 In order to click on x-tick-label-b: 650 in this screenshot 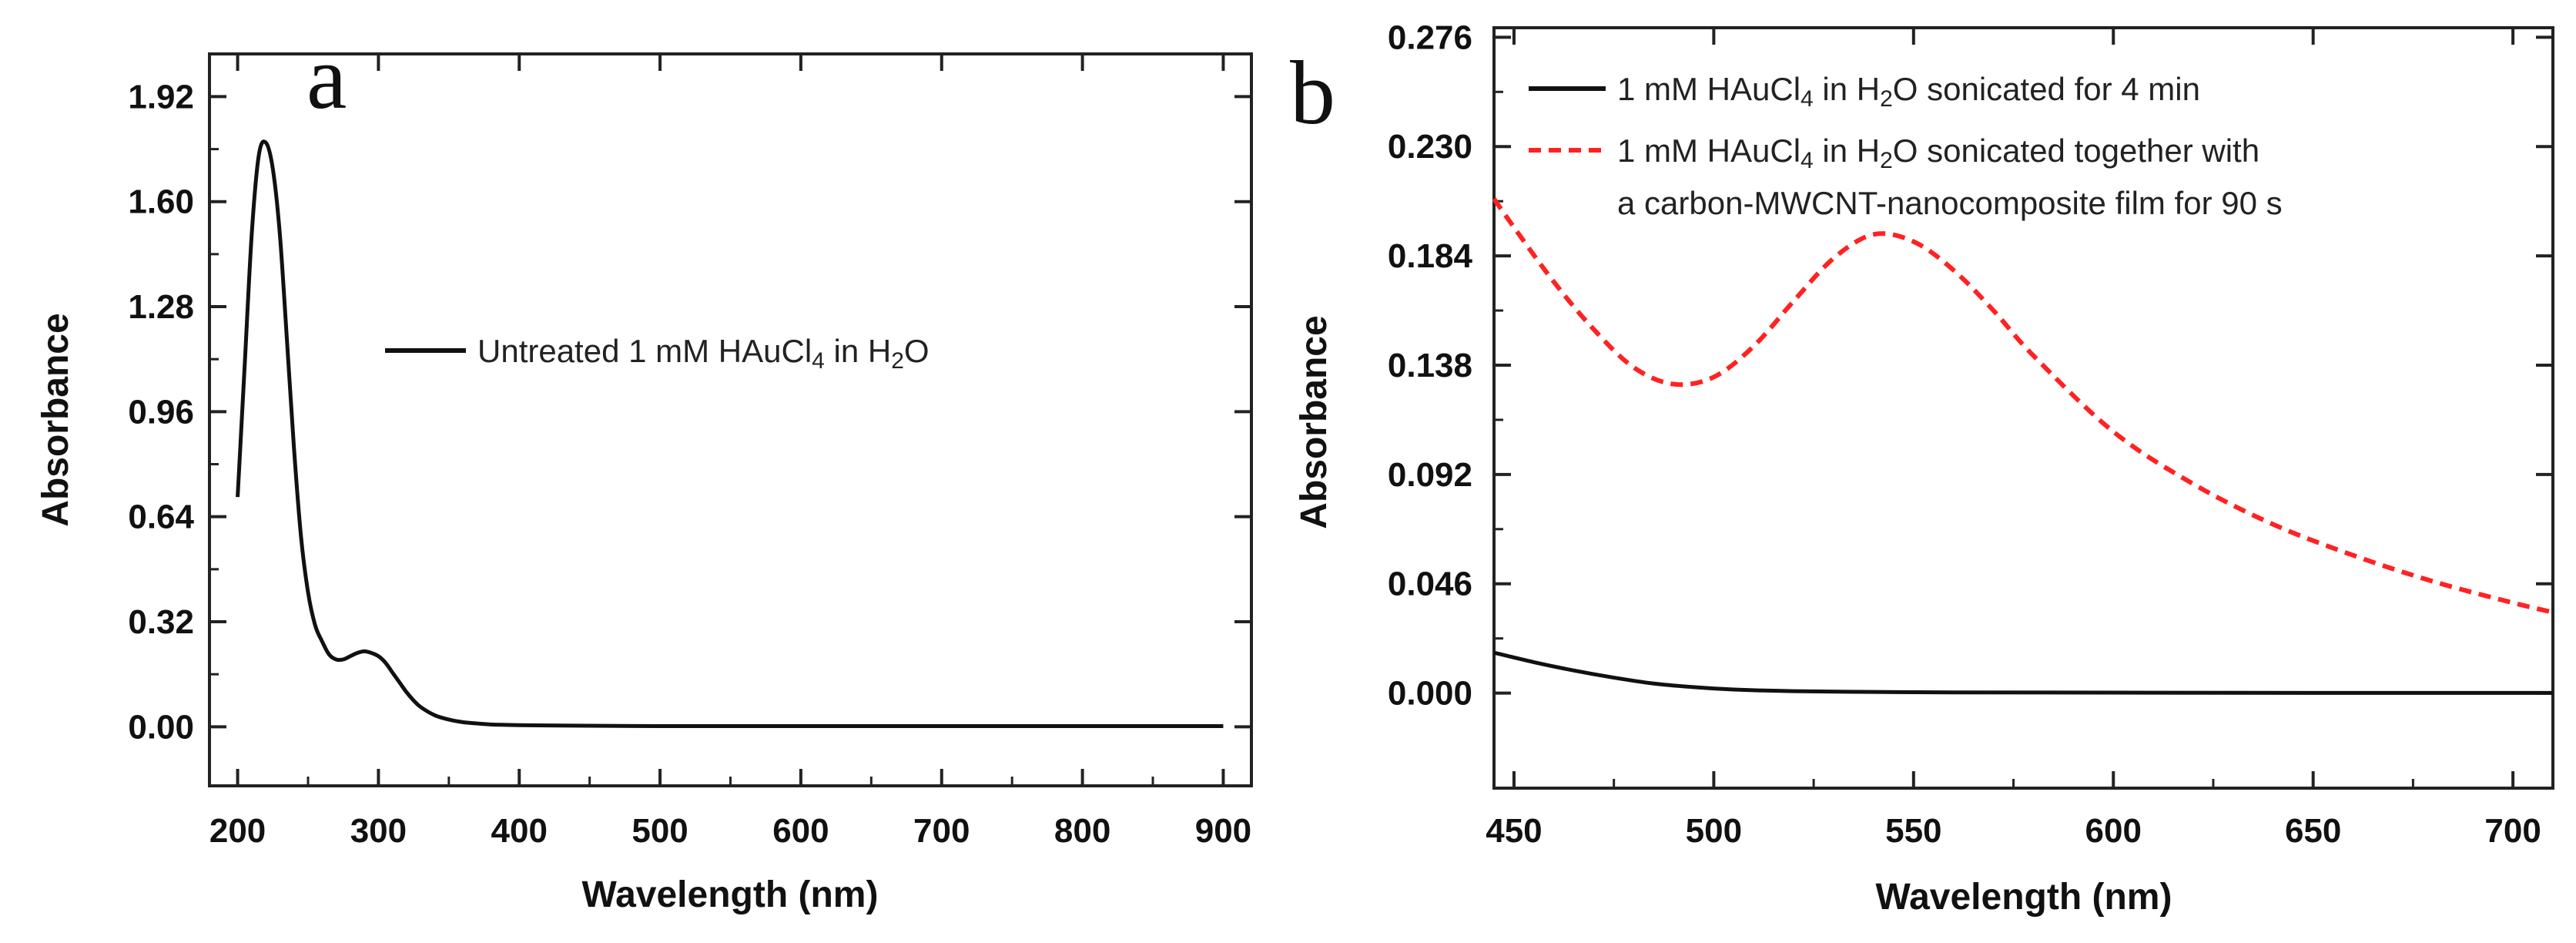, I will do `click(2313, 831)`.